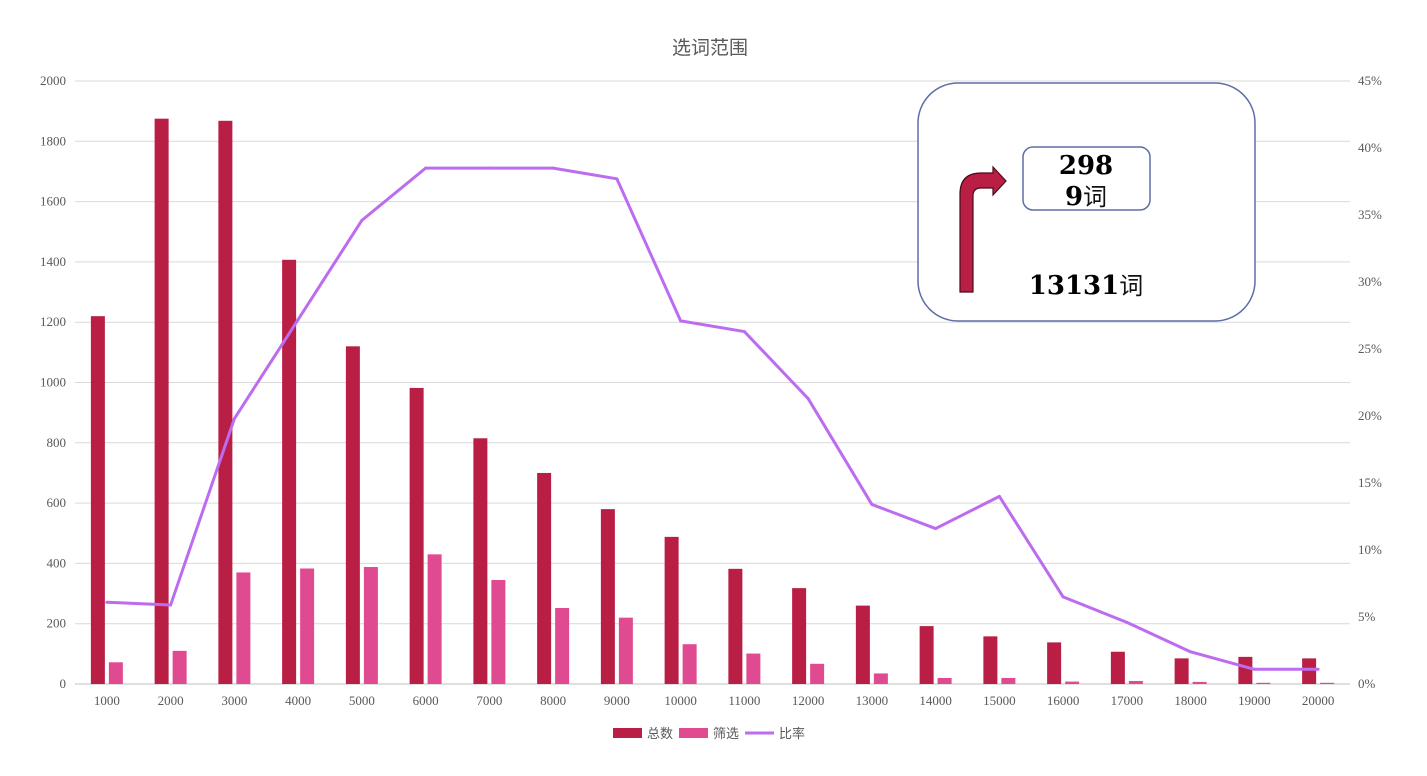 This screenshot has height=776, width=1427. Describe the element at coordinates (1370, 281) in the screenshot. I see `y2-tick-label: 30%` at that location.